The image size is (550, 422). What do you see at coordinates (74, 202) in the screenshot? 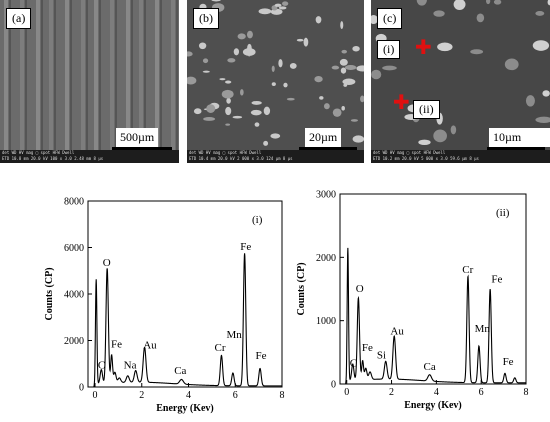
I see `y-tick-label: 8000` at bounding box center [74, 202].